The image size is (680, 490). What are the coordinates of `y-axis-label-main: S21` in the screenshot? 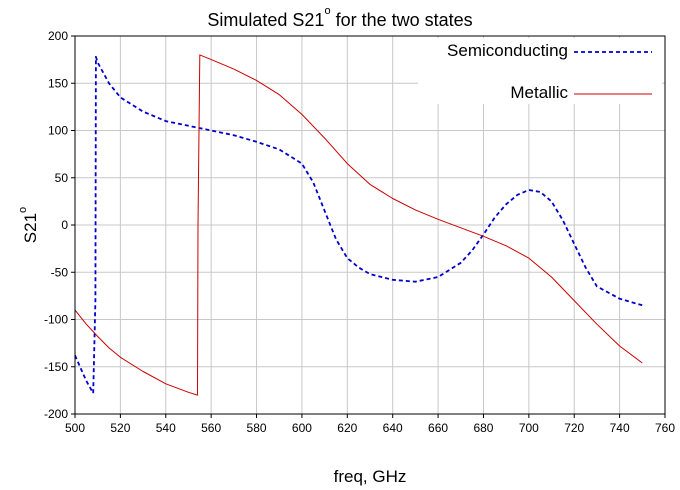 It's located at (30, 228).